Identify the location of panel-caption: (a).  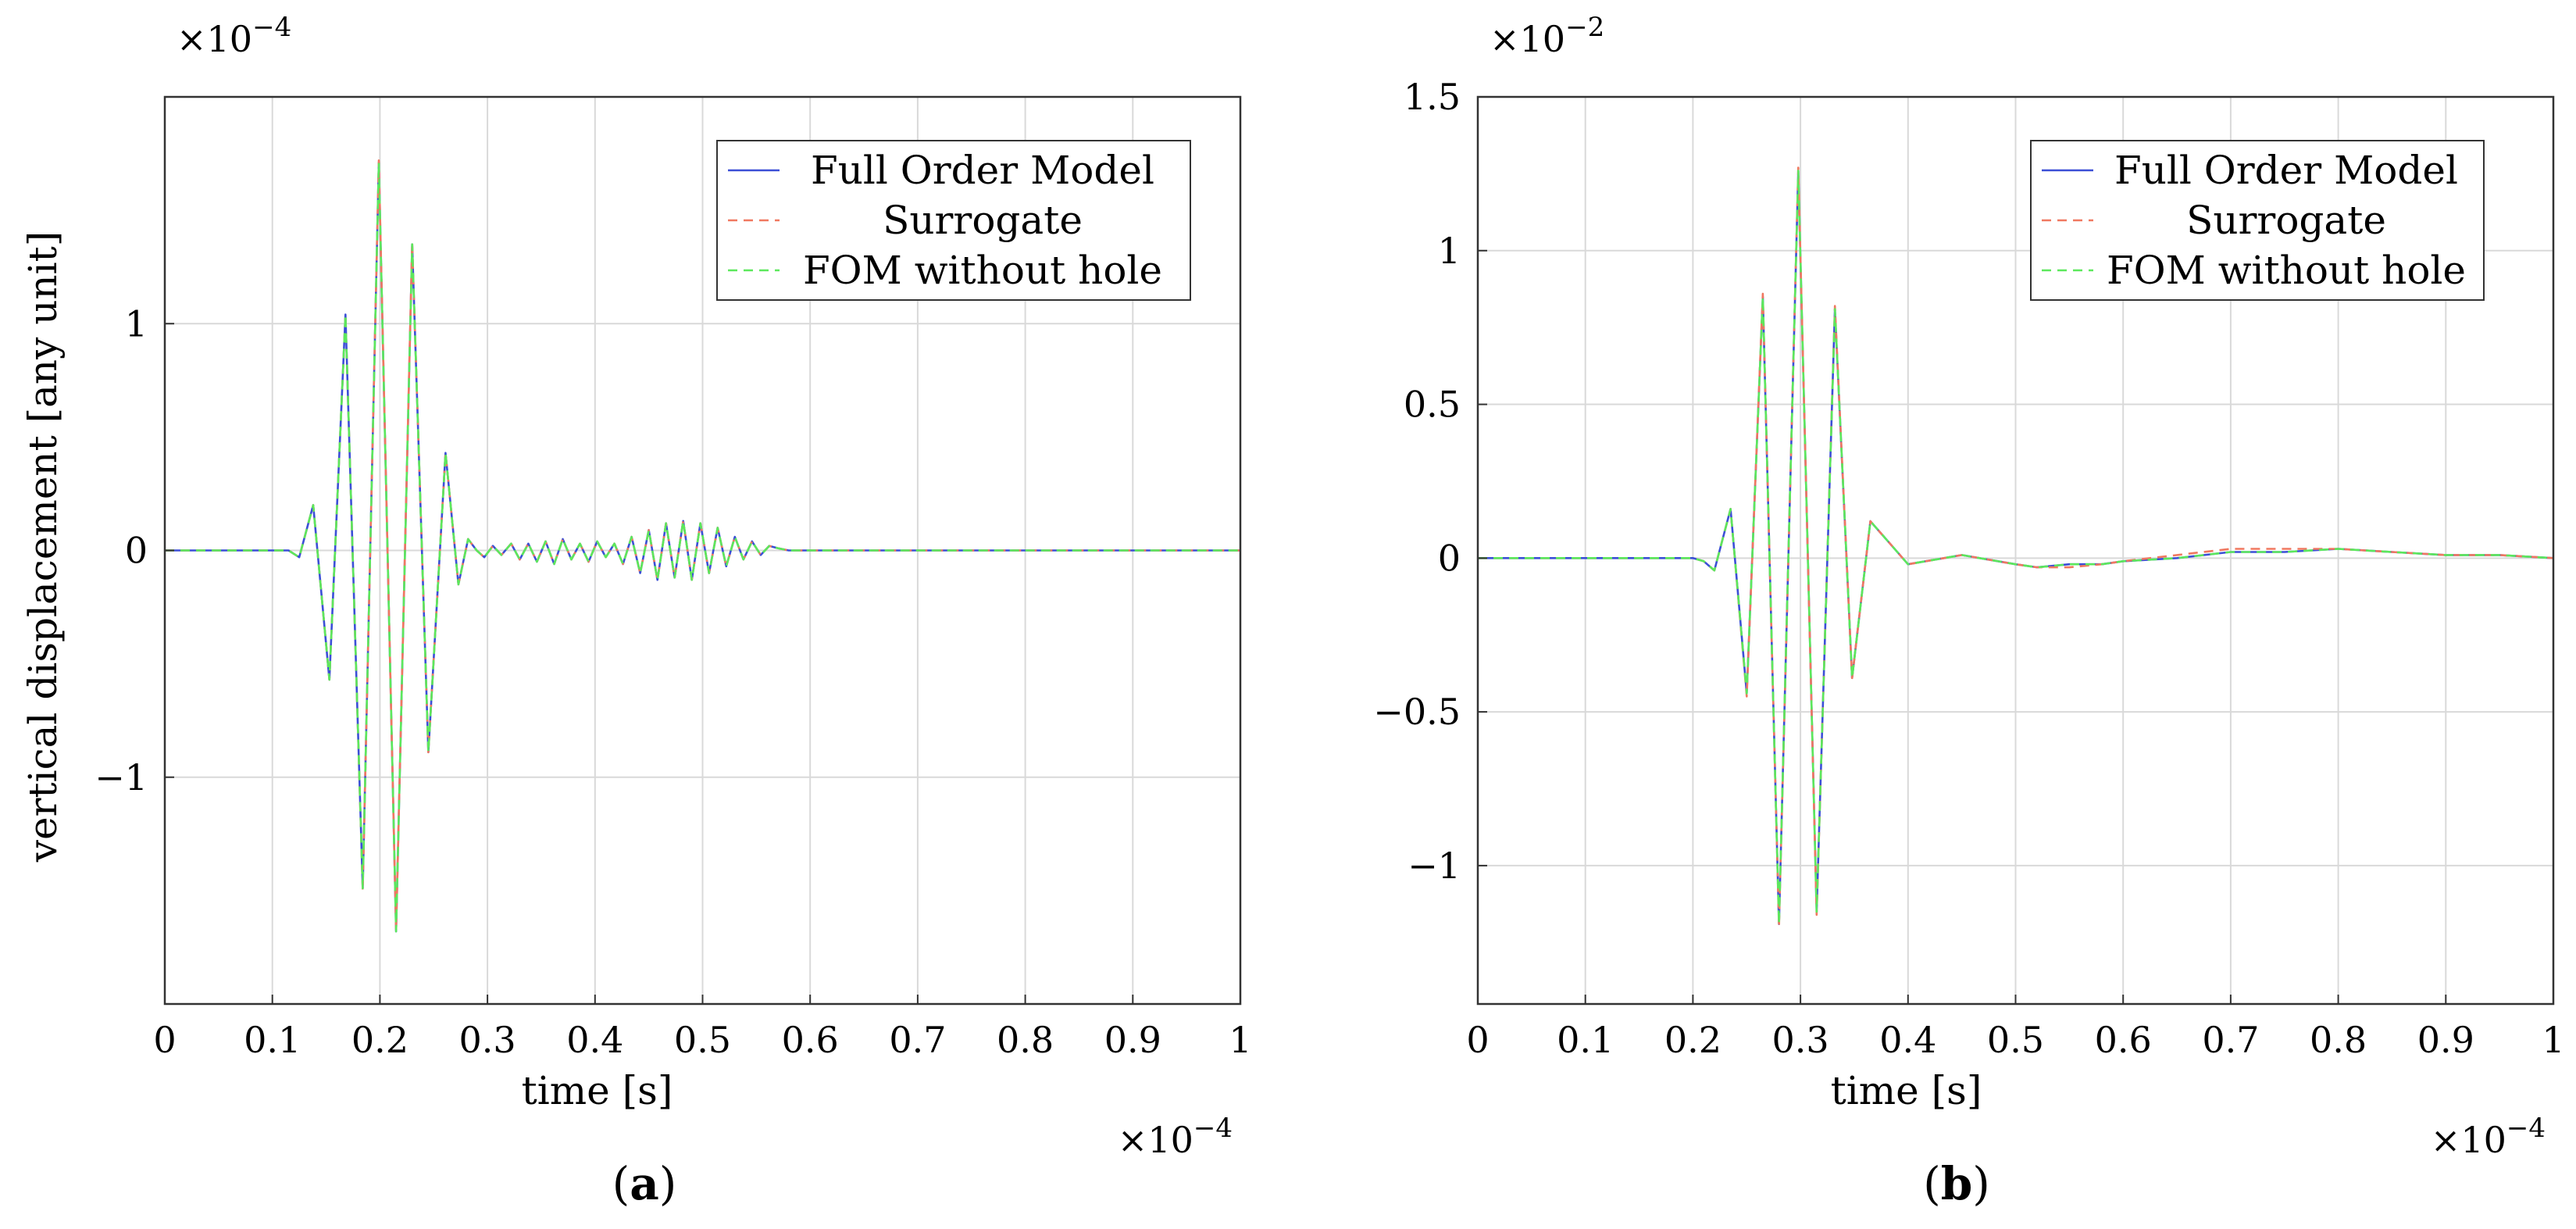
(644, 1183).